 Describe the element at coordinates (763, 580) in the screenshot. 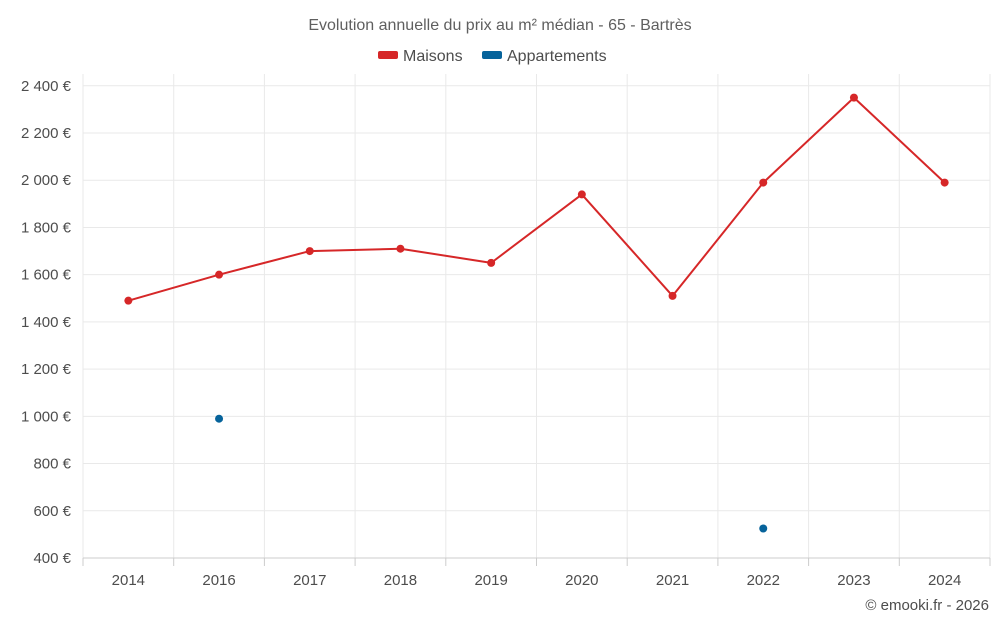

I see `x-tick-label: 2022` at that location.